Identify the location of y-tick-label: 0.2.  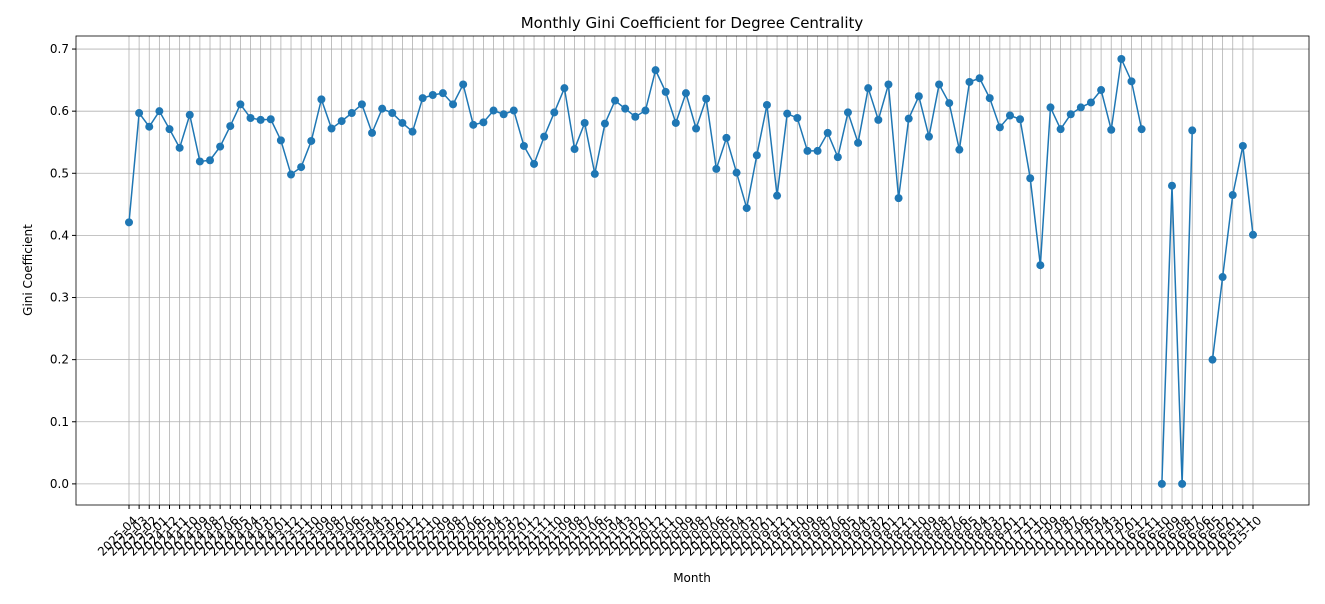
(59, 360).